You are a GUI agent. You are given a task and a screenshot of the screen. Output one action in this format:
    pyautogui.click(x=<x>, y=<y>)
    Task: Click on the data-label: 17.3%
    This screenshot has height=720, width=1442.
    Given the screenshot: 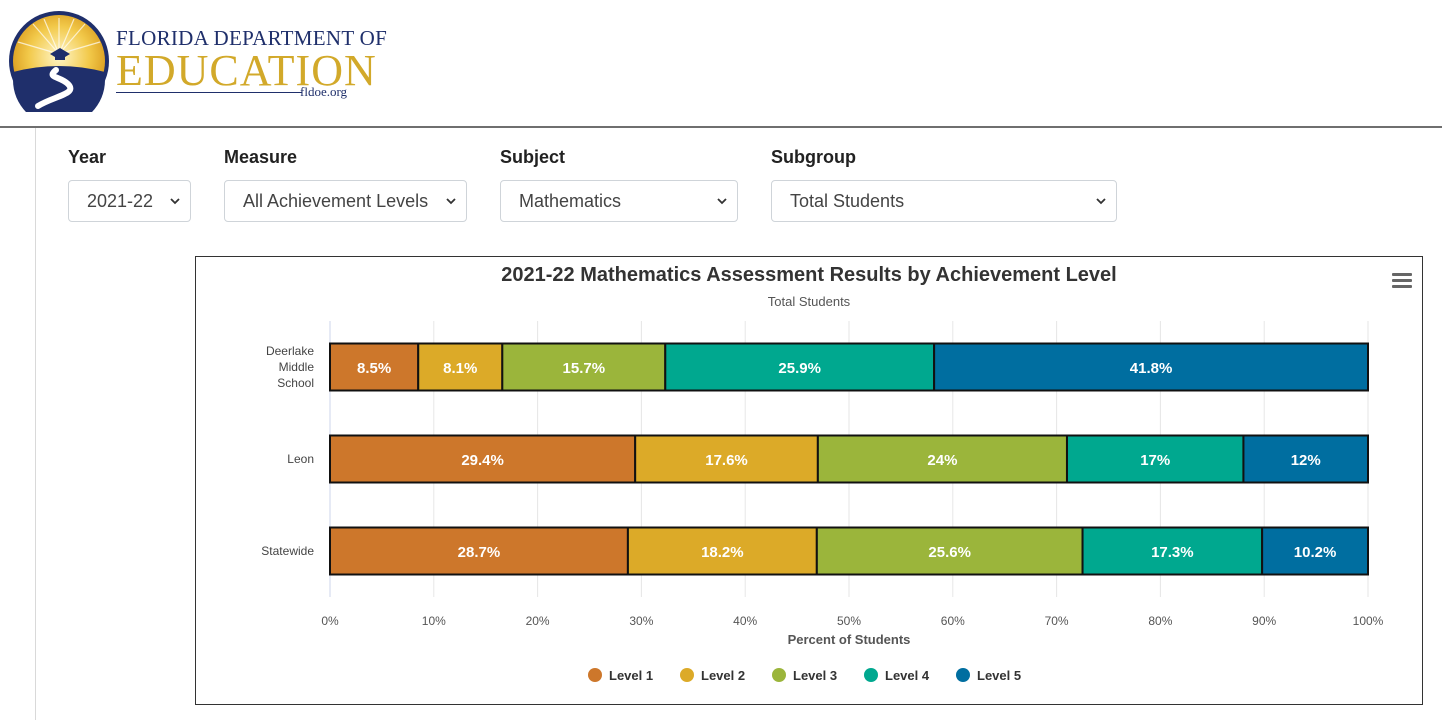 What is the action you would take?
    pyautogui.click(x=1172, y=552)
    